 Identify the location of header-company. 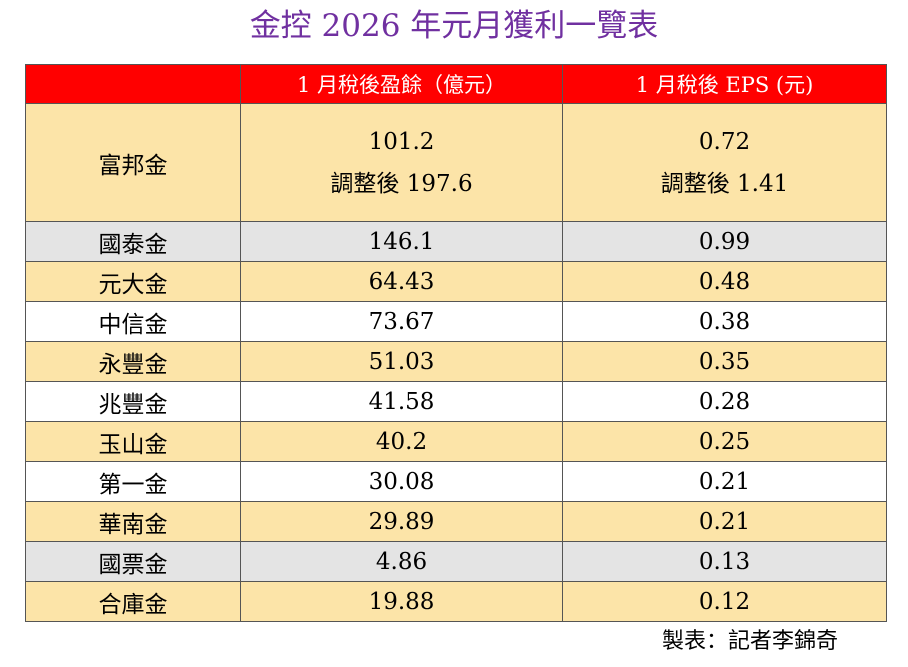
(133, 84).